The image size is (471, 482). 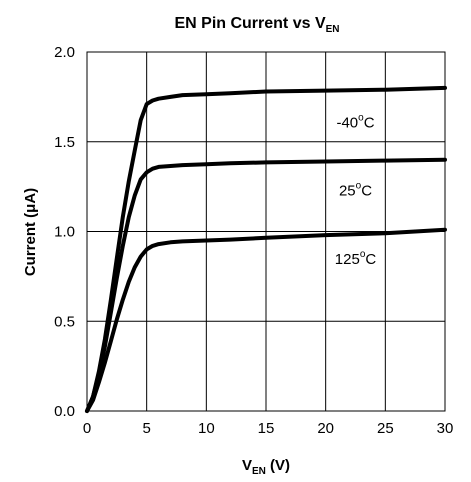 I want to click on x-axis-title: VEN (V), so click(x=266, y=467).